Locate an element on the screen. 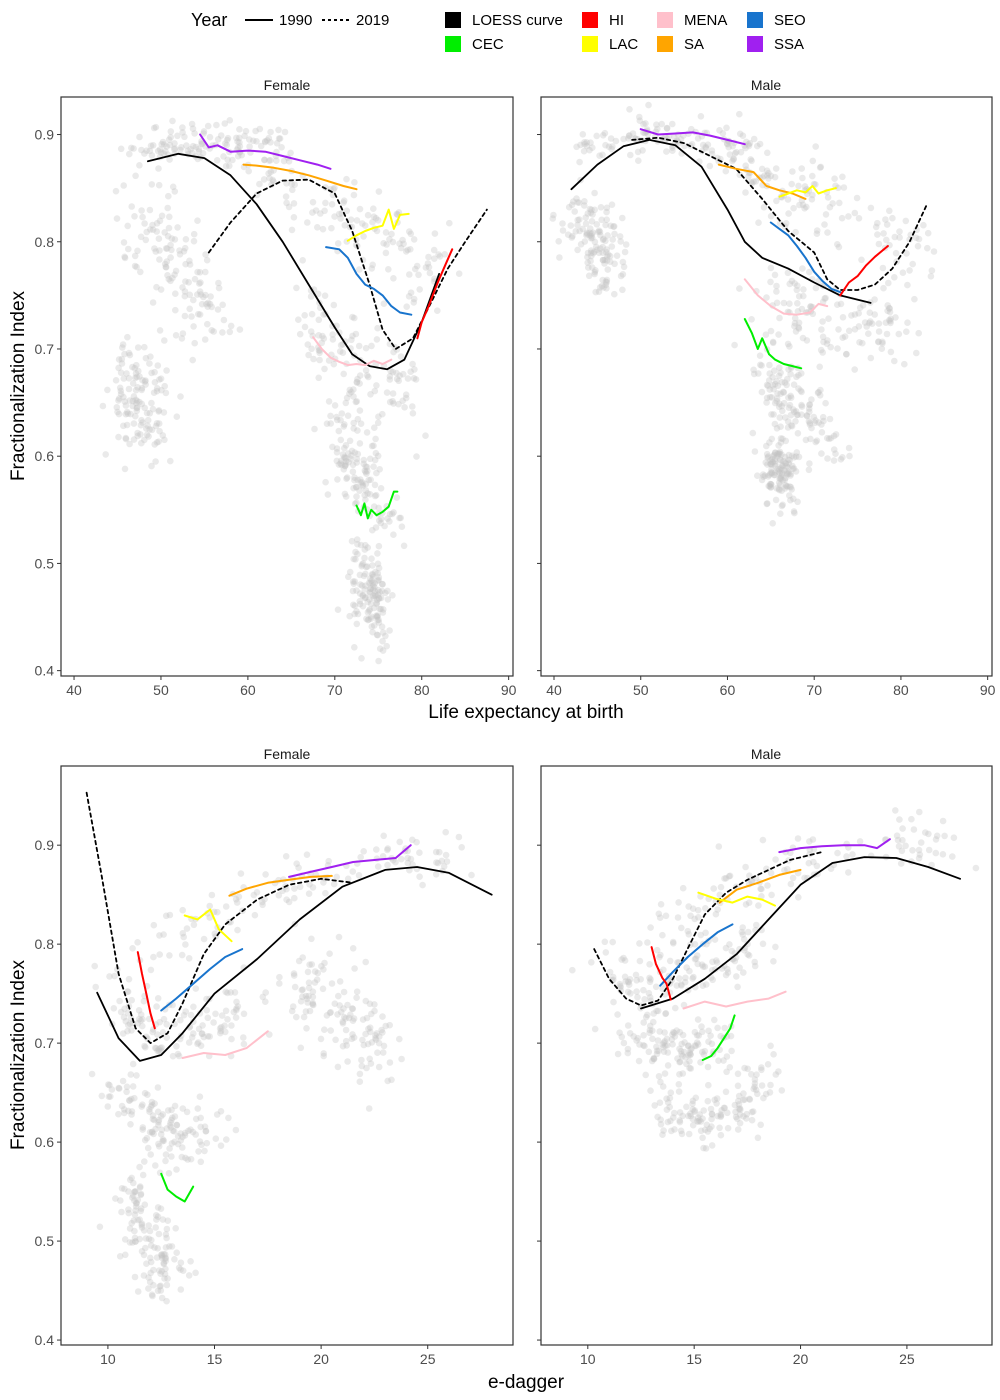 The image size is (1000, 1400). legend-label-ssa: SSA is located at coordinates (789, 44).